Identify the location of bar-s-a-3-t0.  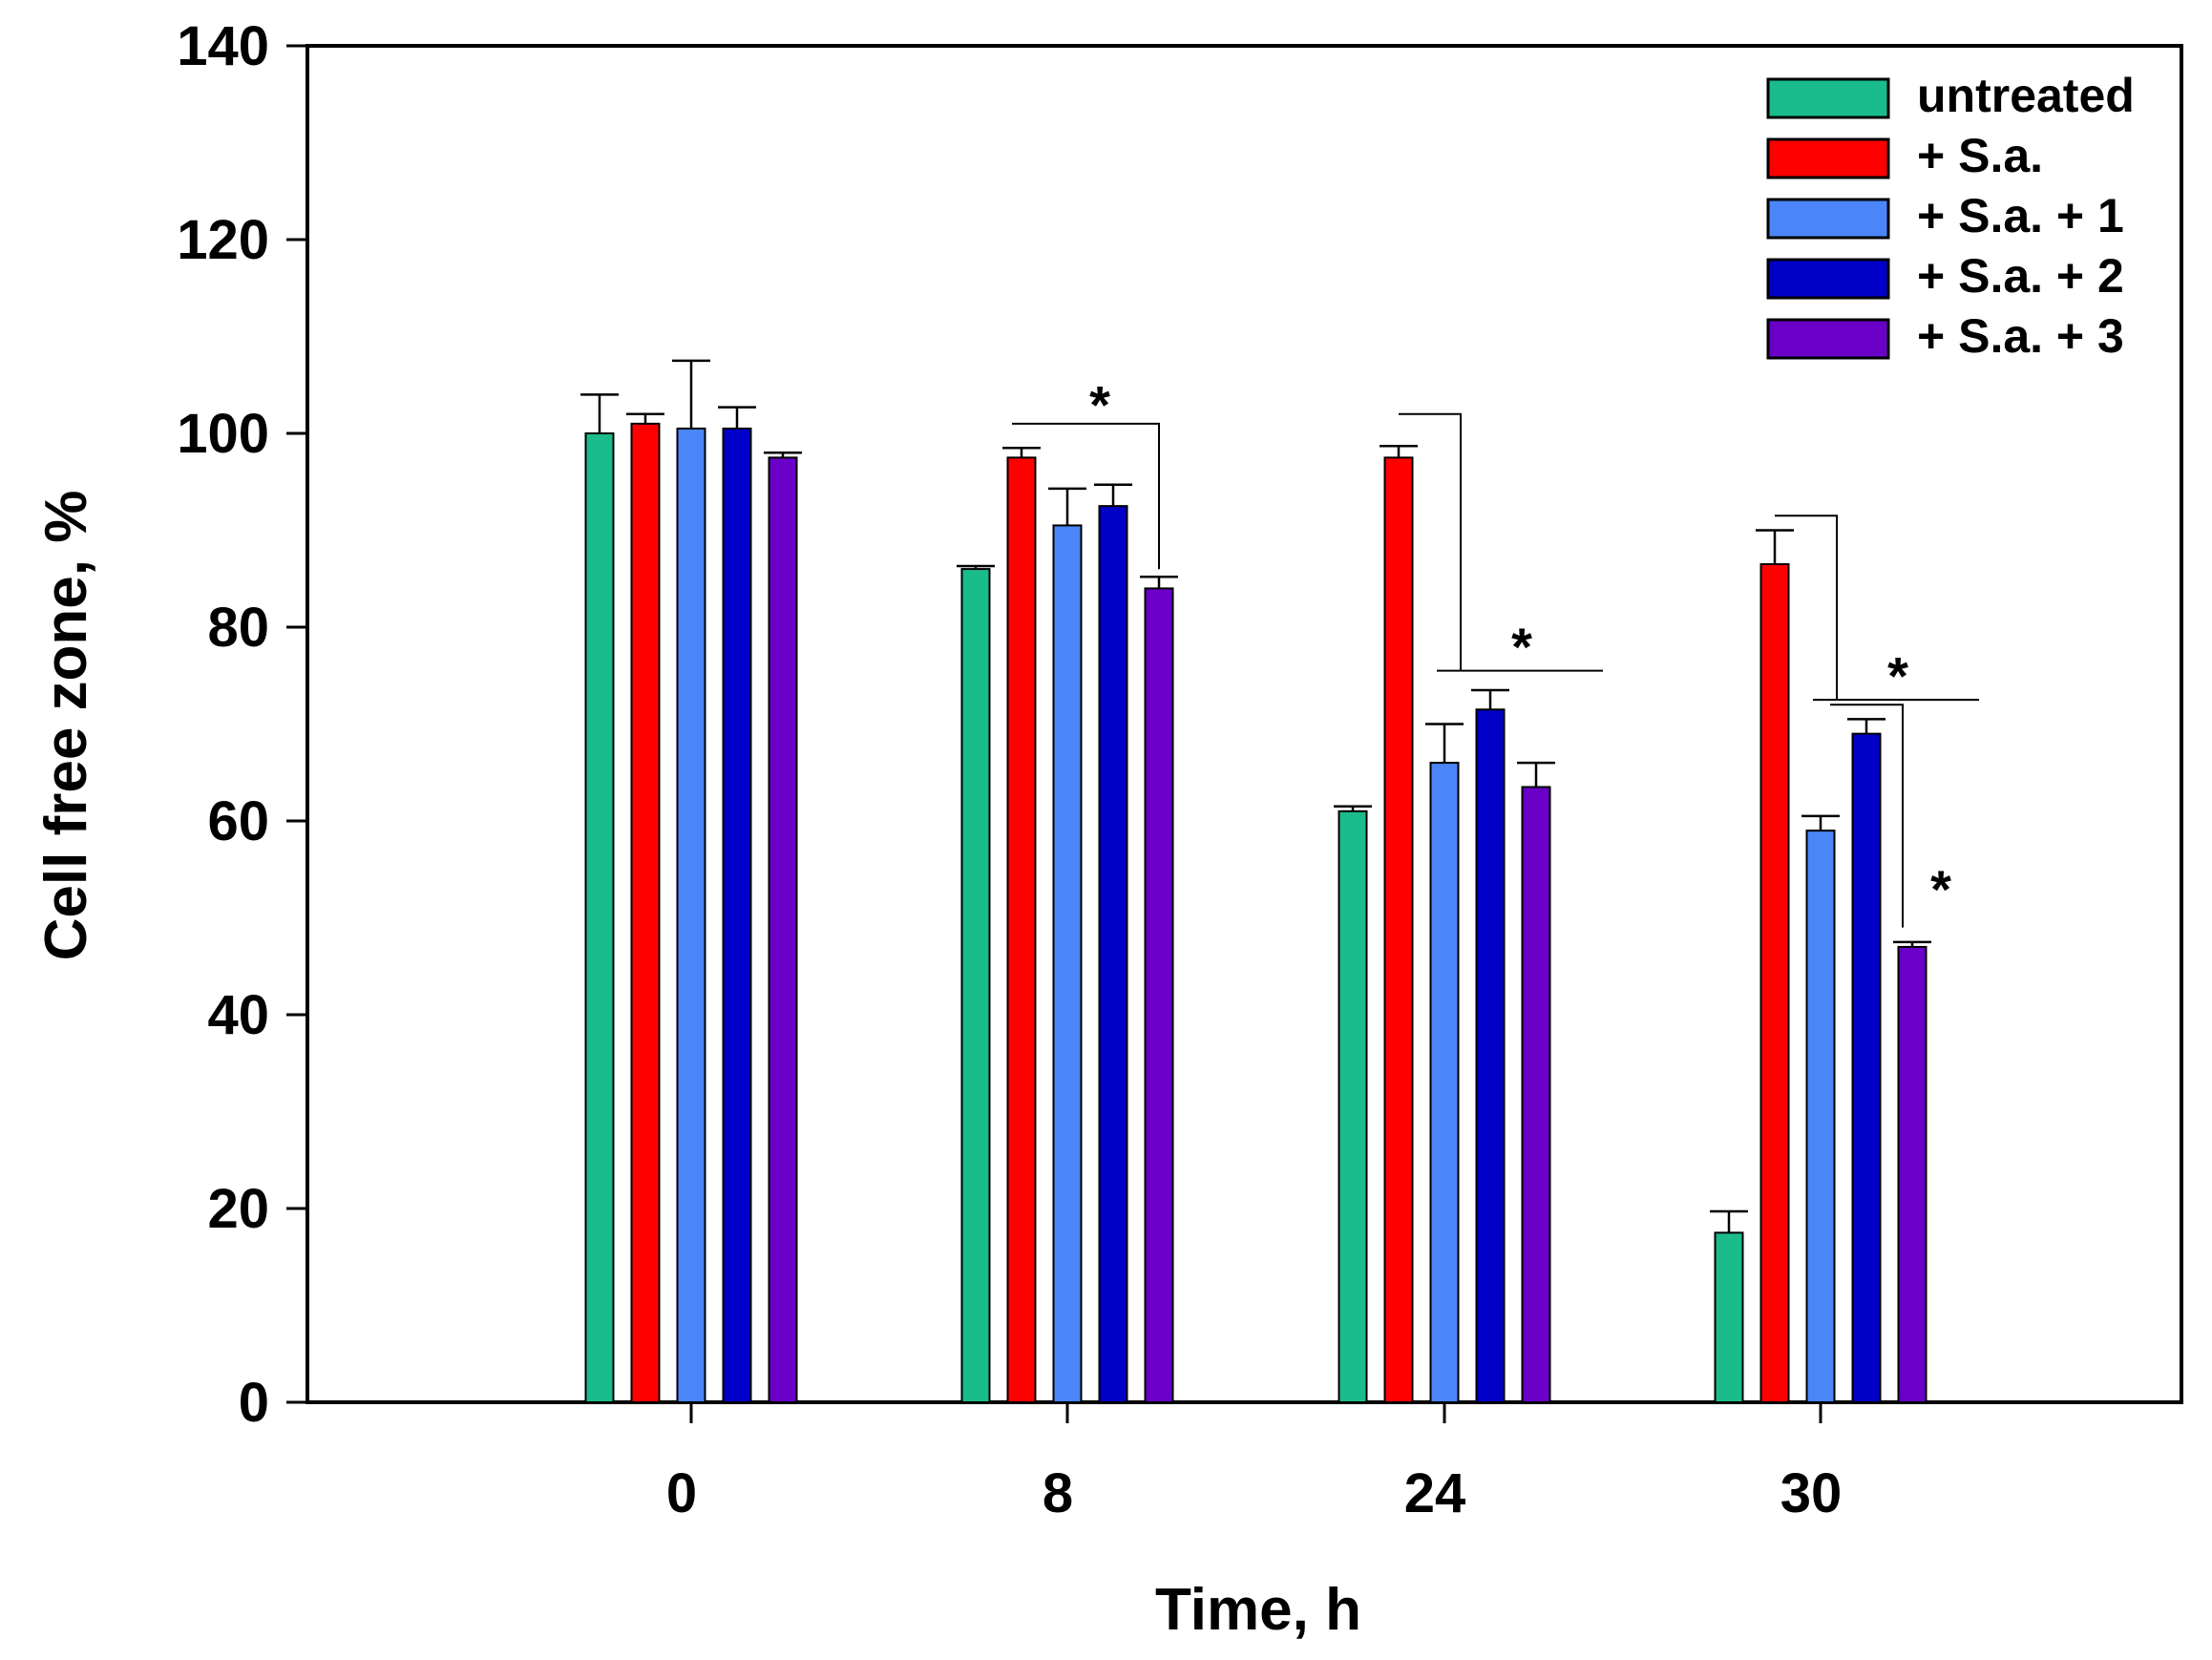
(783, 929).